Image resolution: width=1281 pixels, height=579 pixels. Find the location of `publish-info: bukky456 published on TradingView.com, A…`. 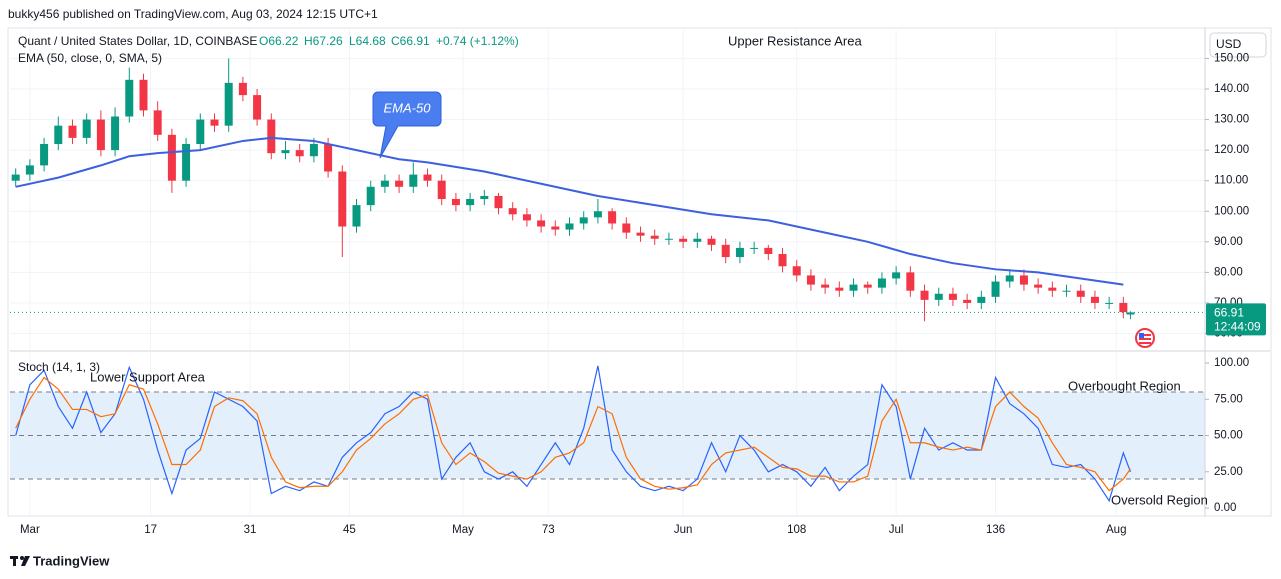

publish-info: bukky456 published on TradingView.com, A… is located at coordinates (193, 14).